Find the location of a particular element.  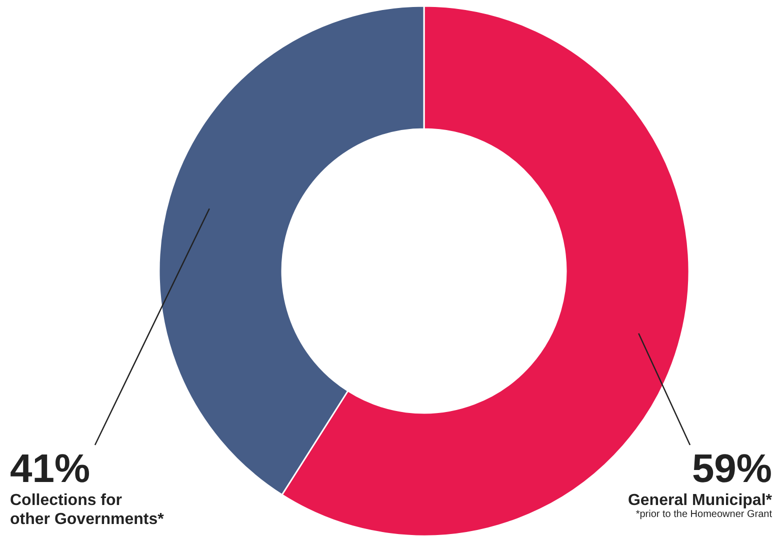

data-label: 41% is located at coordinates (50, 469).